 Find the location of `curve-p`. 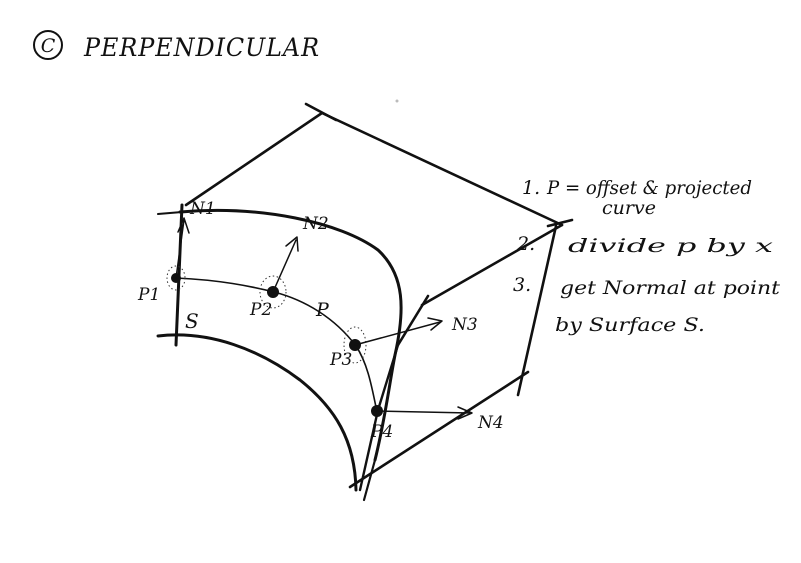

curve-p is located at coordinates (276, 345).